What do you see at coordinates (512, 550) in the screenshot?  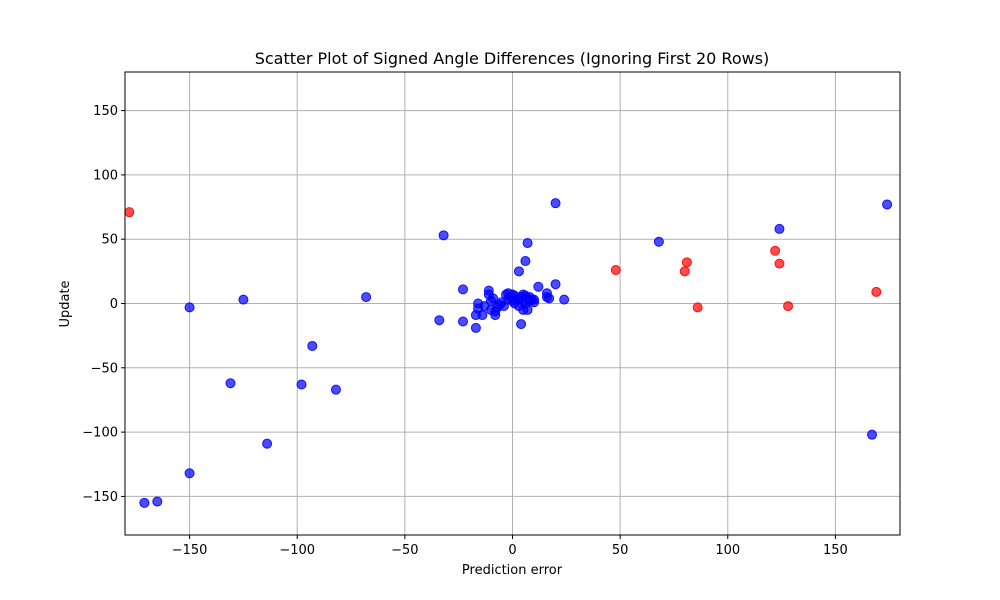 I see `x-tick-label: 0` at bounding box center [512, 550].